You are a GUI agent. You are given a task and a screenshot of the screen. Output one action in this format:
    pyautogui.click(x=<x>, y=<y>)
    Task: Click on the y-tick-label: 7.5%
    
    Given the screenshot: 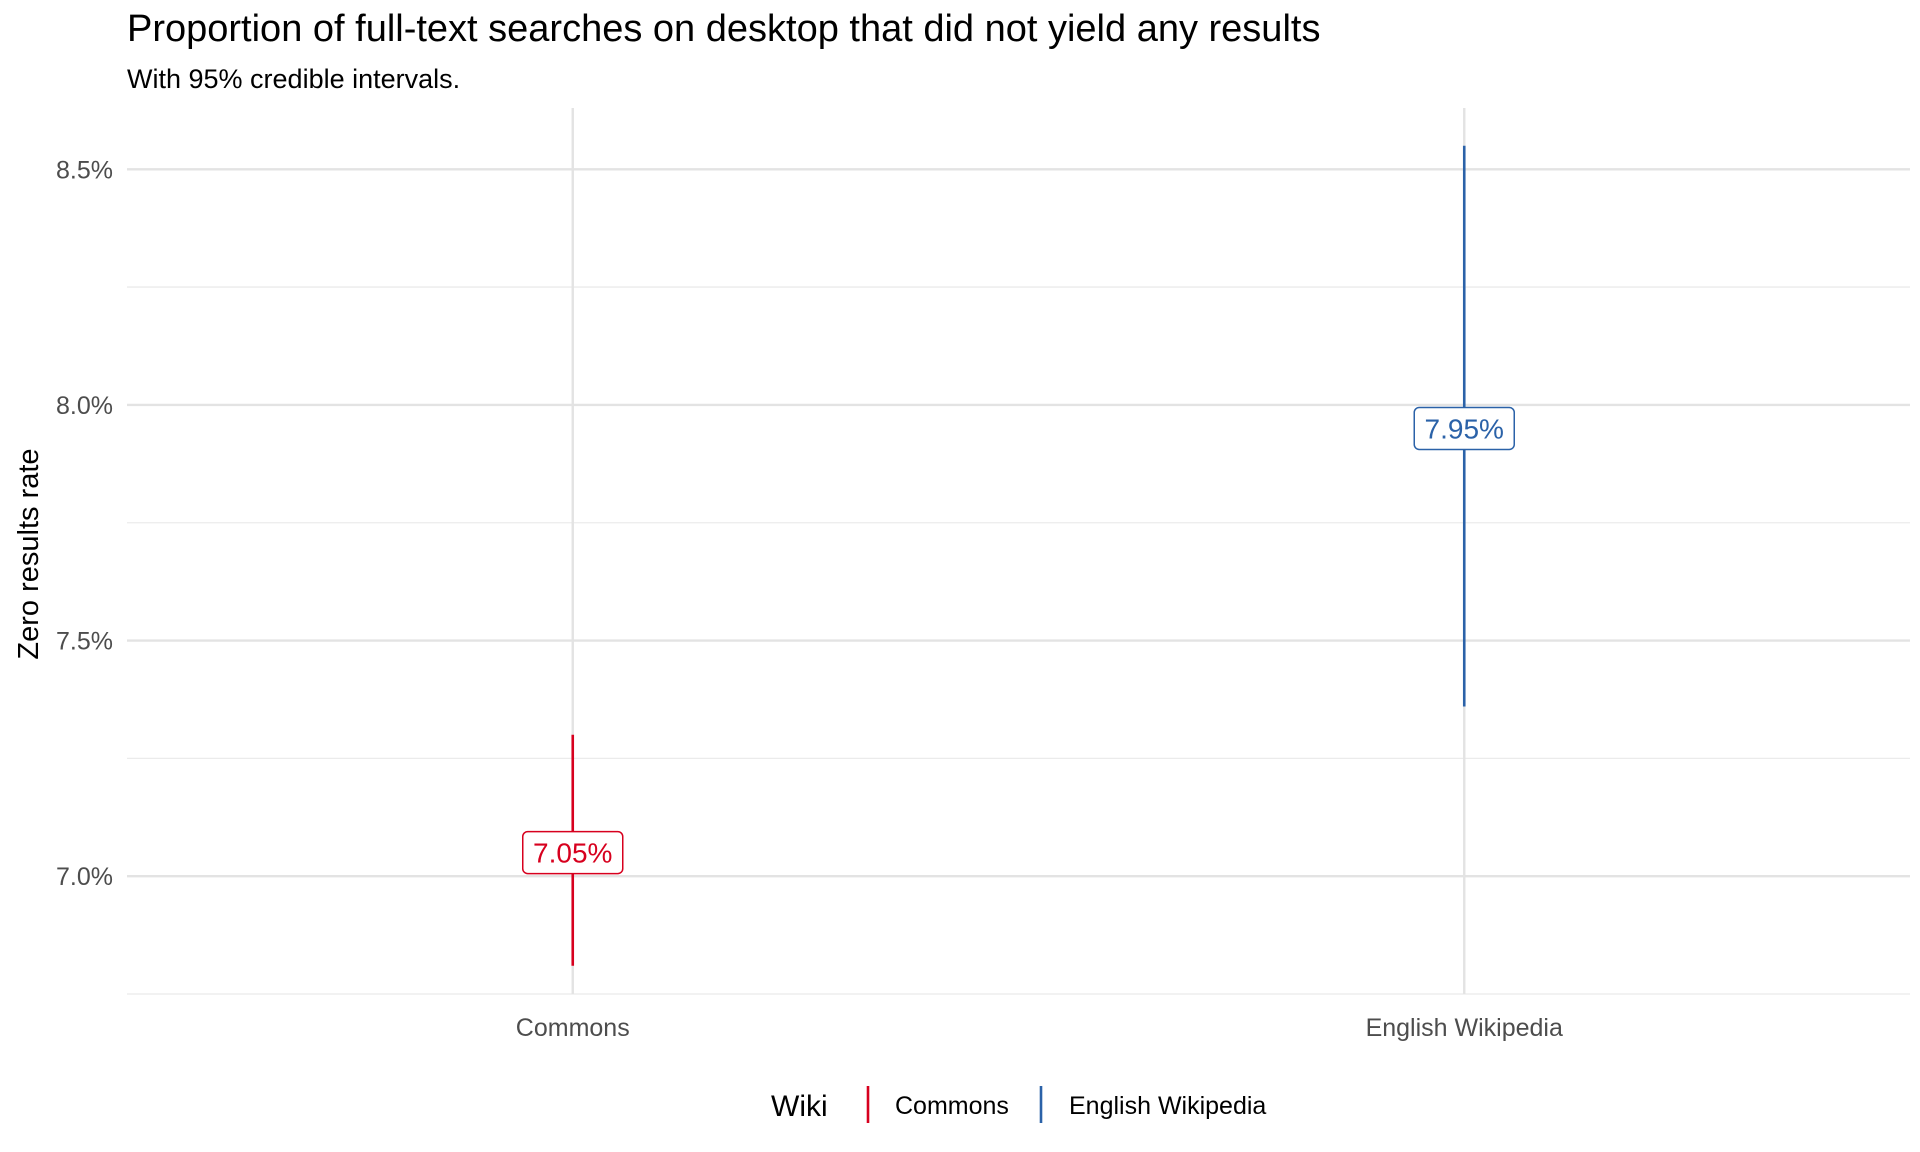 What is the action you would take?
    pyautogui.click(x=84, y=642)
    